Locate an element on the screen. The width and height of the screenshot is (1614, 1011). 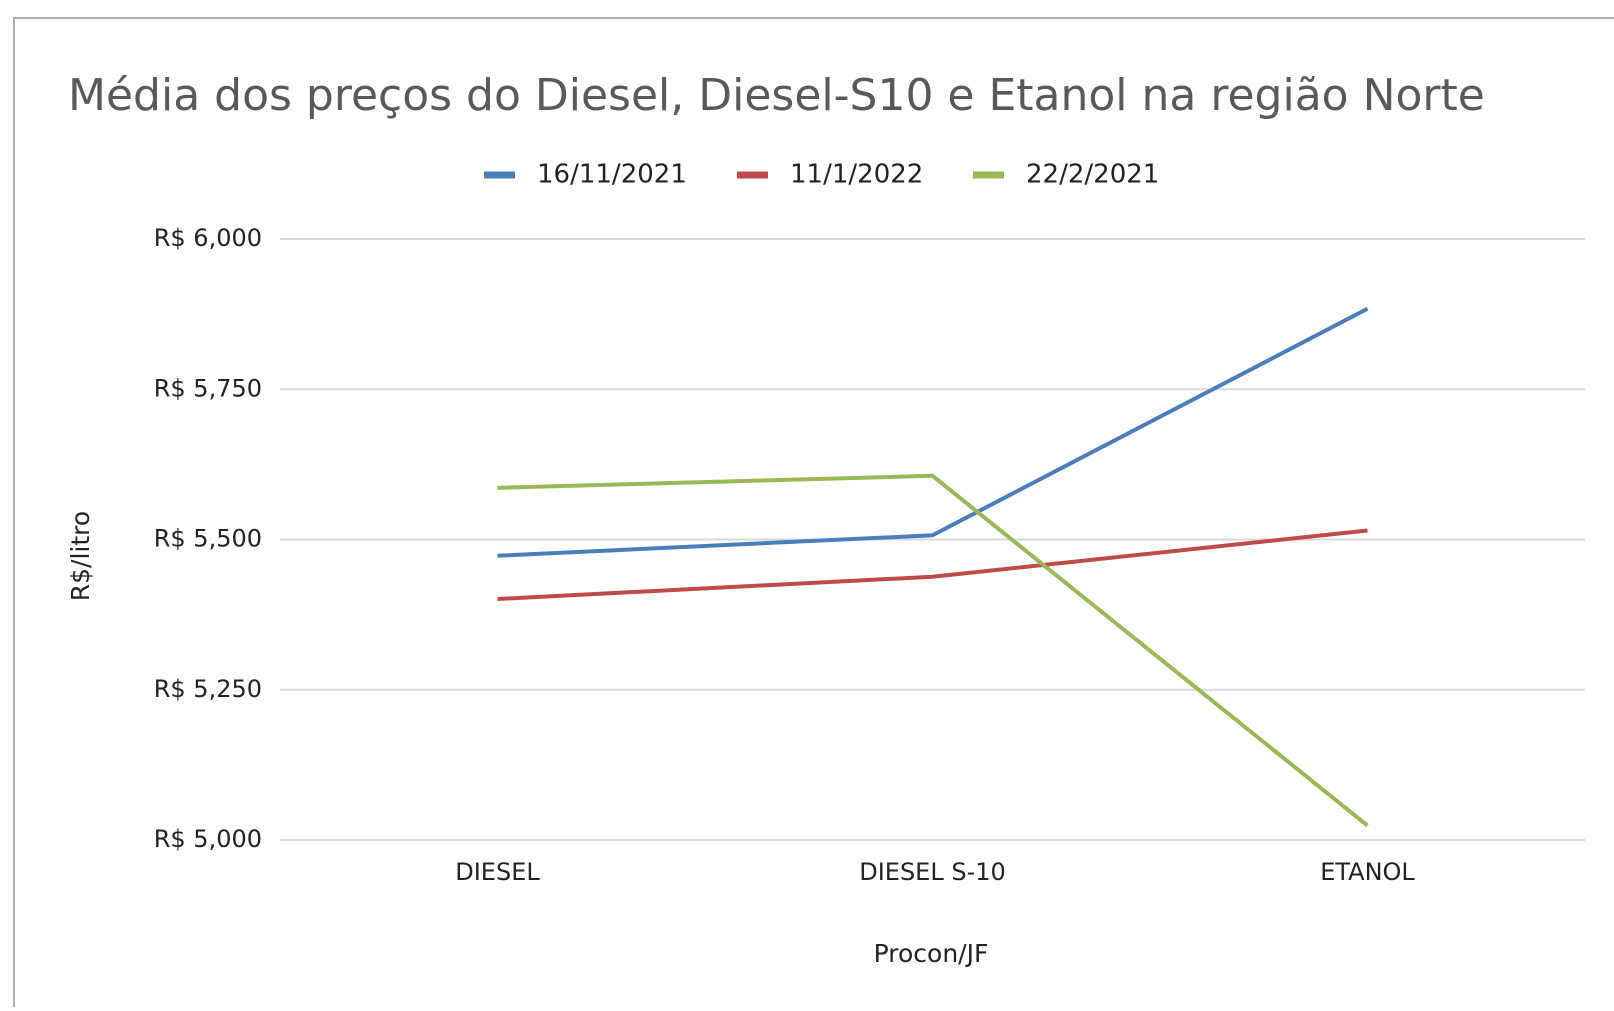
y-tick-label: R$ 5,750 is located at coordinates (208, 388).